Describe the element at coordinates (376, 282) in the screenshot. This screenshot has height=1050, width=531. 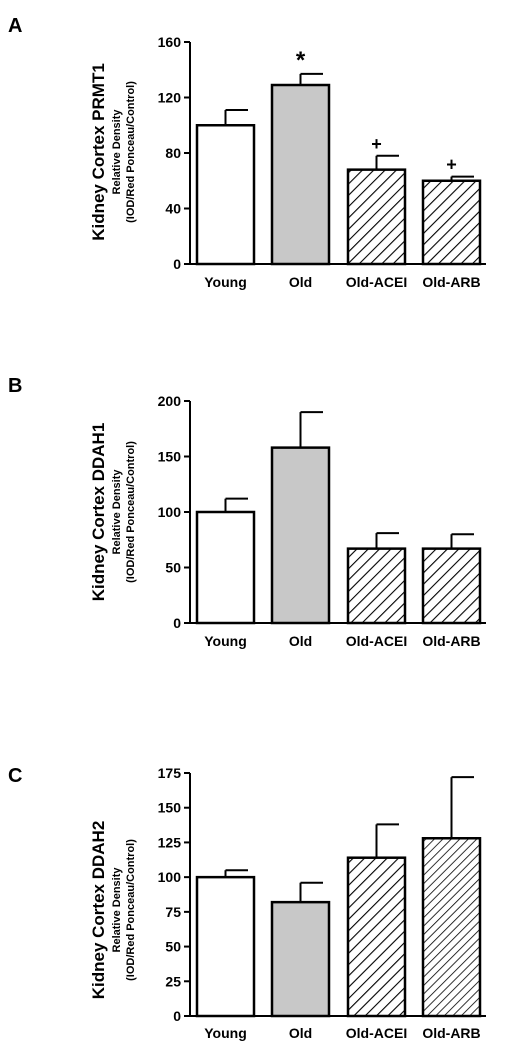
I see `category-label-a-2: Old-ACEI` at that location.